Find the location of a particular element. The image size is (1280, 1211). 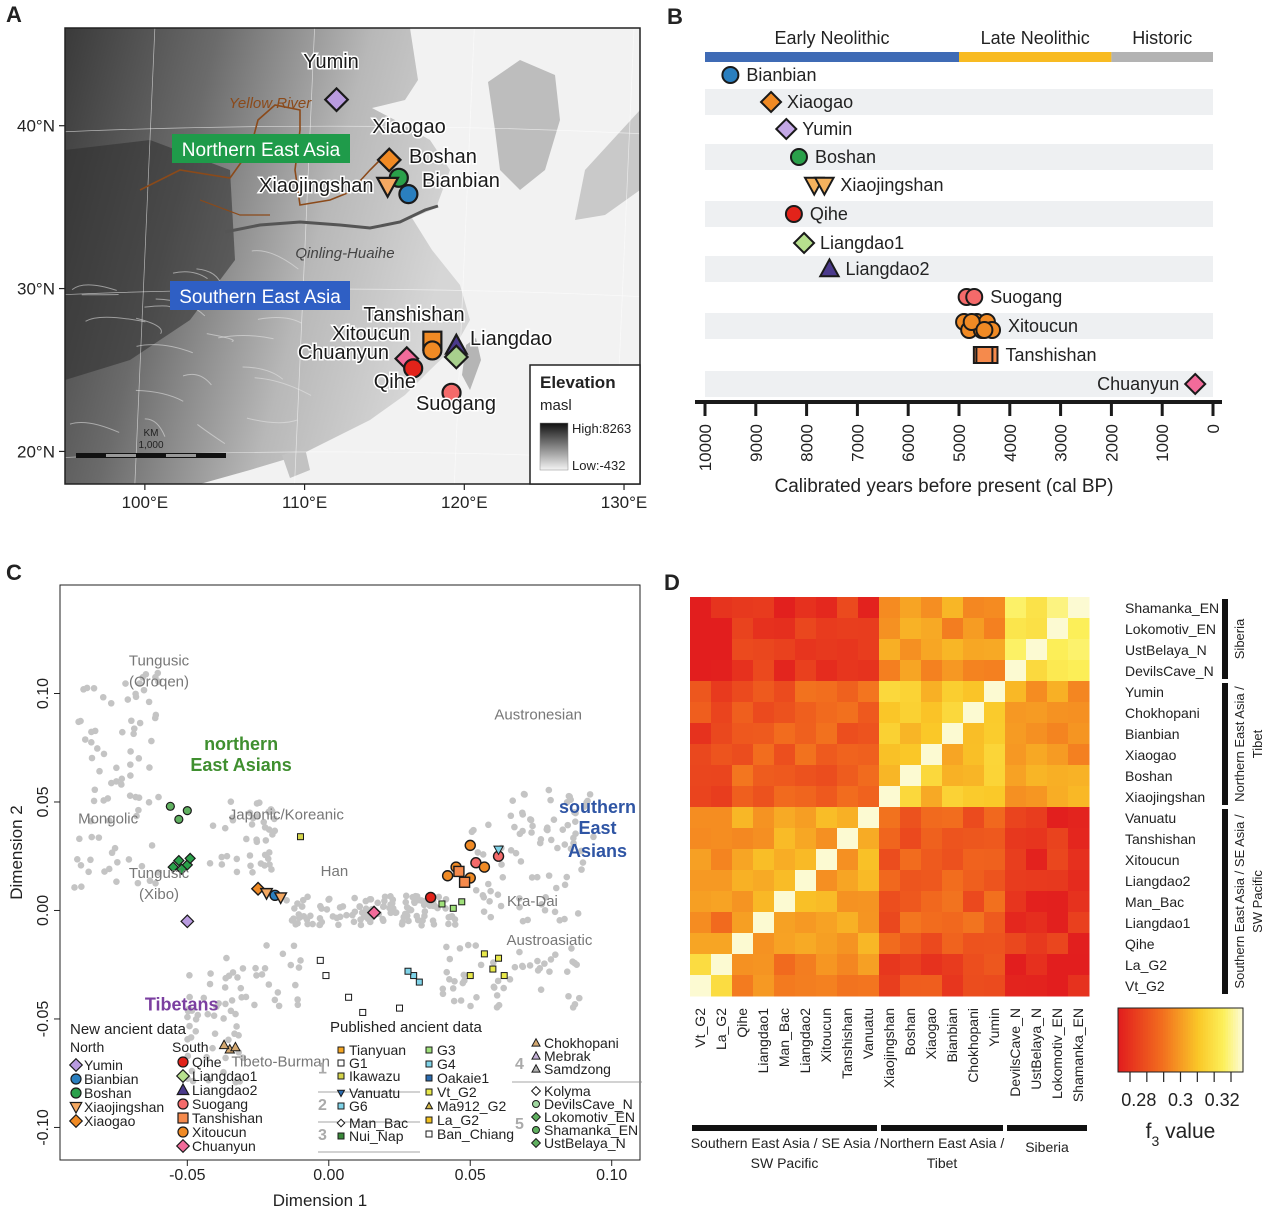

legend-marker-bianbian is located at coordinates (76, 1079).